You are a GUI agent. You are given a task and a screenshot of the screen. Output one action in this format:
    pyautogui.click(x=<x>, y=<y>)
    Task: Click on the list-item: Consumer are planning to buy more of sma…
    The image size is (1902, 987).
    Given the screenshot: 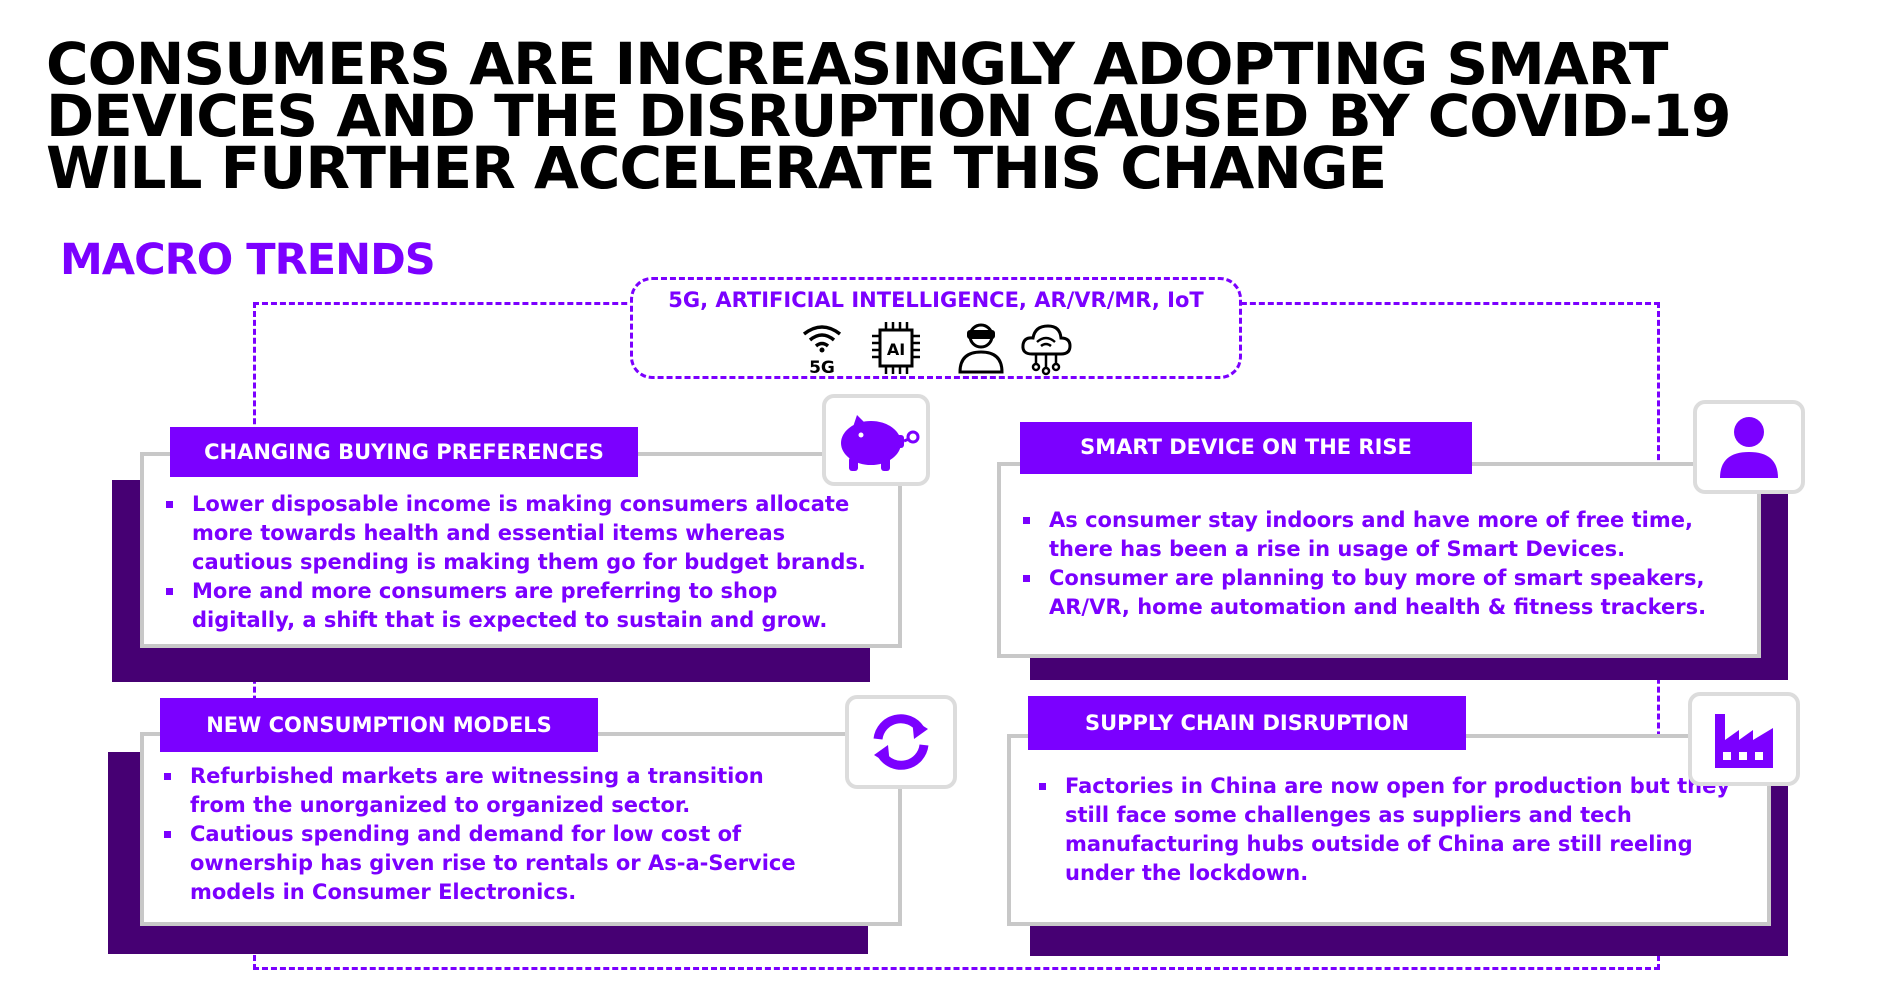 What is the action you would take?
    pyautogui.click(x=1364, y=593)
    